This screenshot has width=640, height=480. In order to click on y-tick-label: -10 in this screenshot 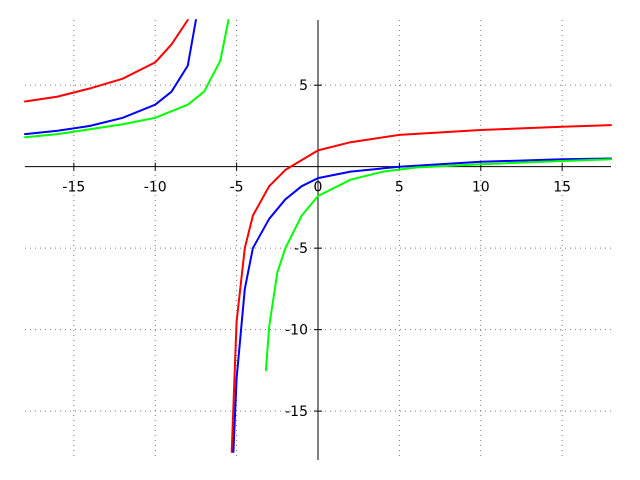, I will do `click(296, 331)`.